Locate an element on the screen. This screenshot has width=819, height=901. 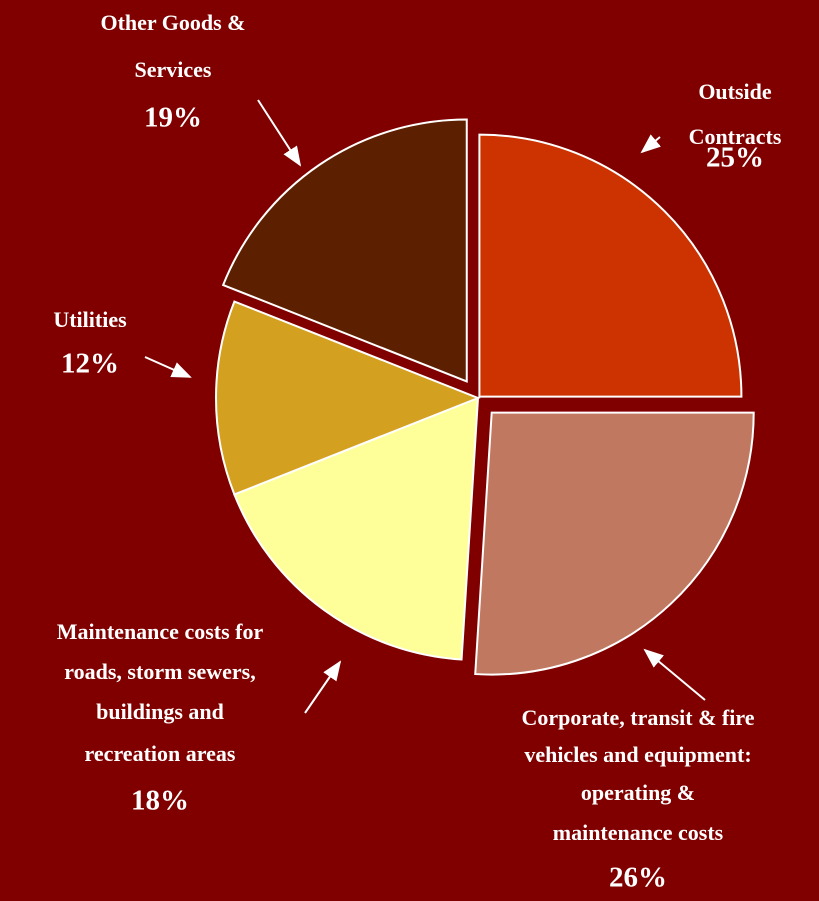
slice-label: roads, storm sewers, is located at coordinates (159, 671).